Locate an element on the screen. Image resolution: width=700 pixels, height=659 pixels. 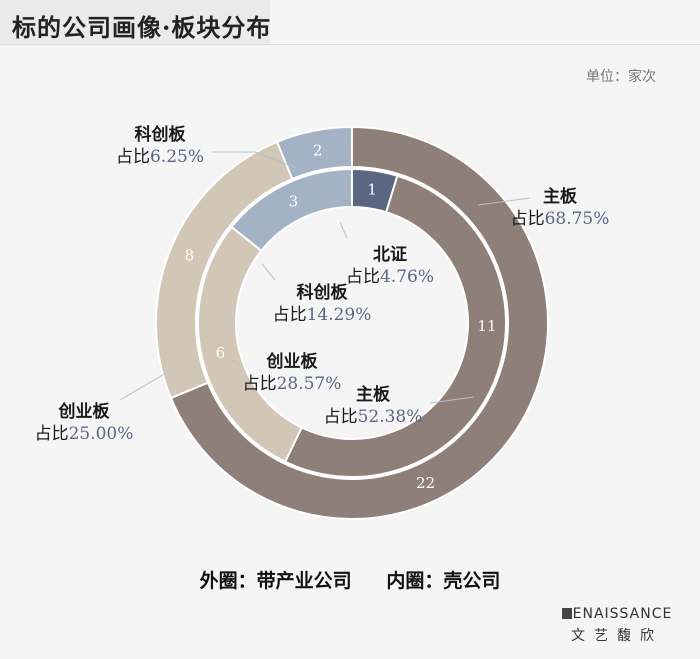
brand-en: ENAISSANCE is located at coordinates (617, 614).